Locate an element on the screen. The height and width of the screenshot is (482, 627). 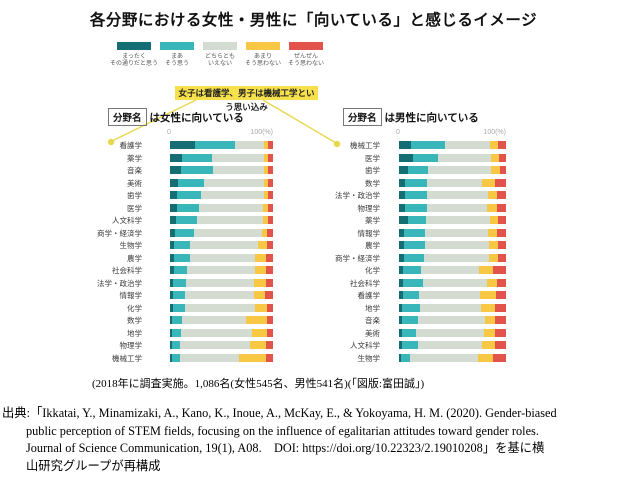
table-row: 人文科学 is located at coordinates (156, 220).